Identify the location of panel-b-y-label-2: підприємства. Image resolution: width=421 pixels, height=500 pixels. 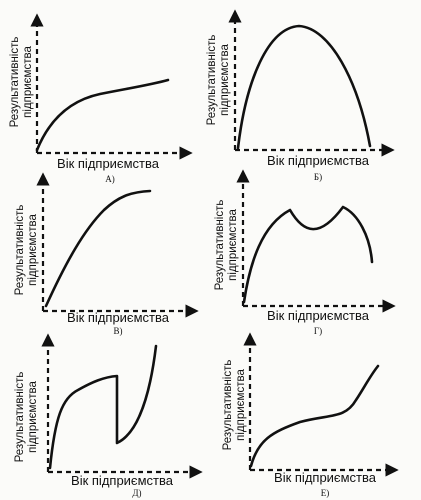
(225, 80).